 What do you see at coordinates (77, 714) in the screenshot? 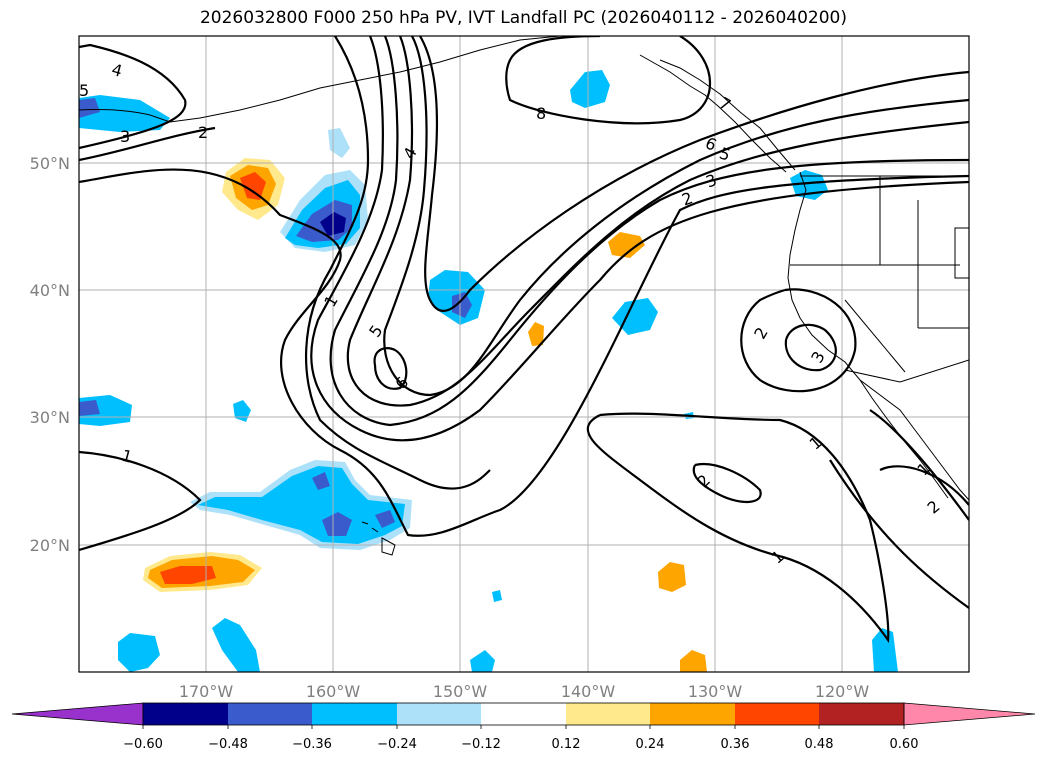
I see `colorbar-extend-low` at bounding box center [77, 714].